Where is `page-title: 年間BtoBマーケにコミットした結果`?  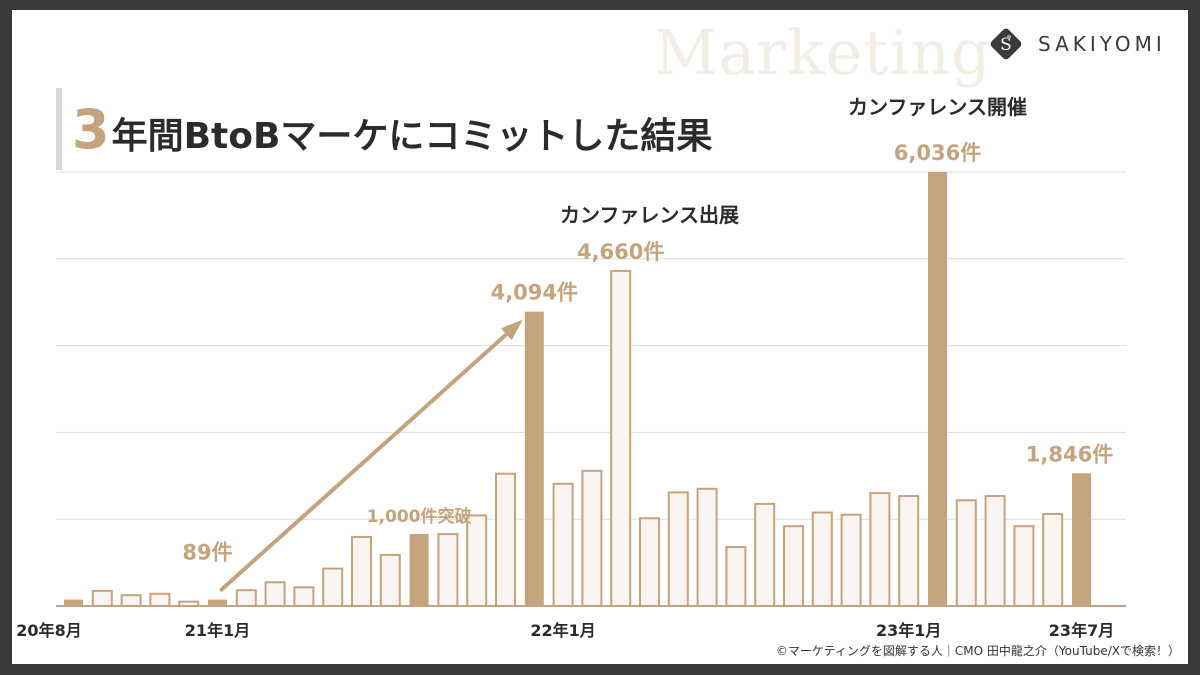 page-title: 年間BtoBマーケにコミットした結果 is located at coordinates (412, 136).